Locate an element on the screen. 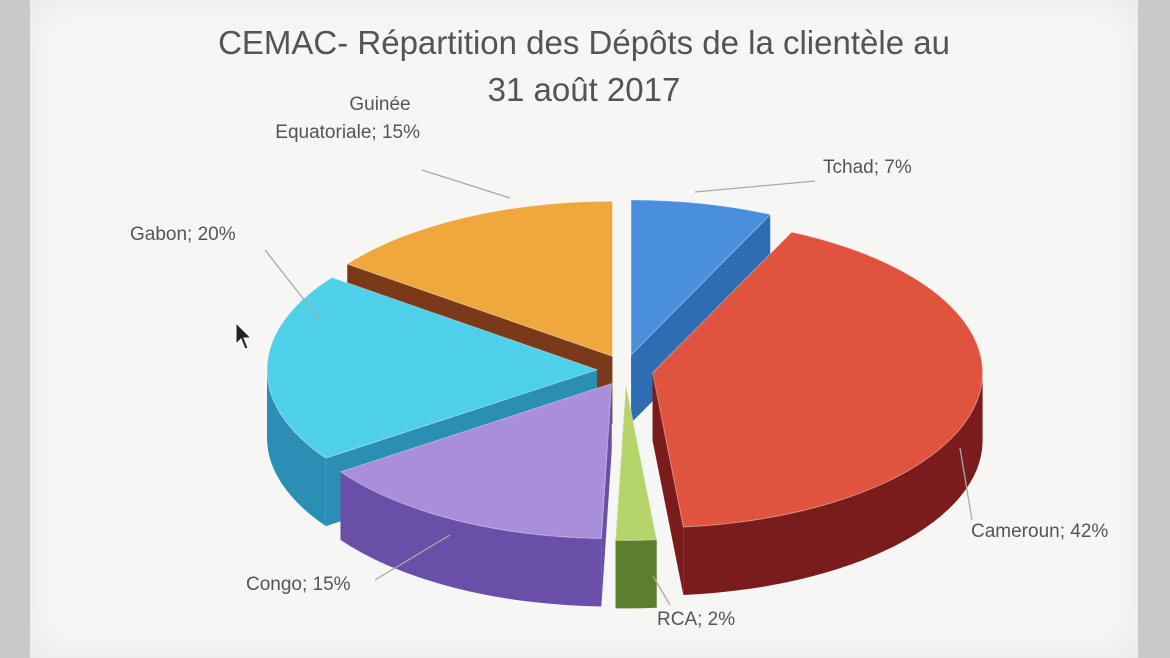 Image resolution: width=1170 pixels, height=658 pixels. data-label-line: Equatoriale; 15% is located at coordinates (347, 132).